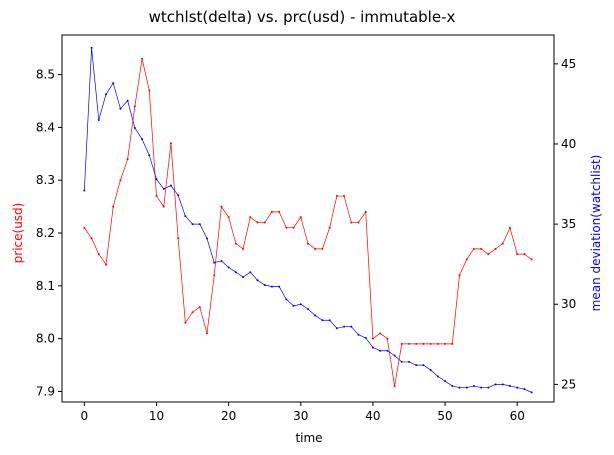  I want to click on y-axis-right: 25 30 35 40 45, so click(565, 224).